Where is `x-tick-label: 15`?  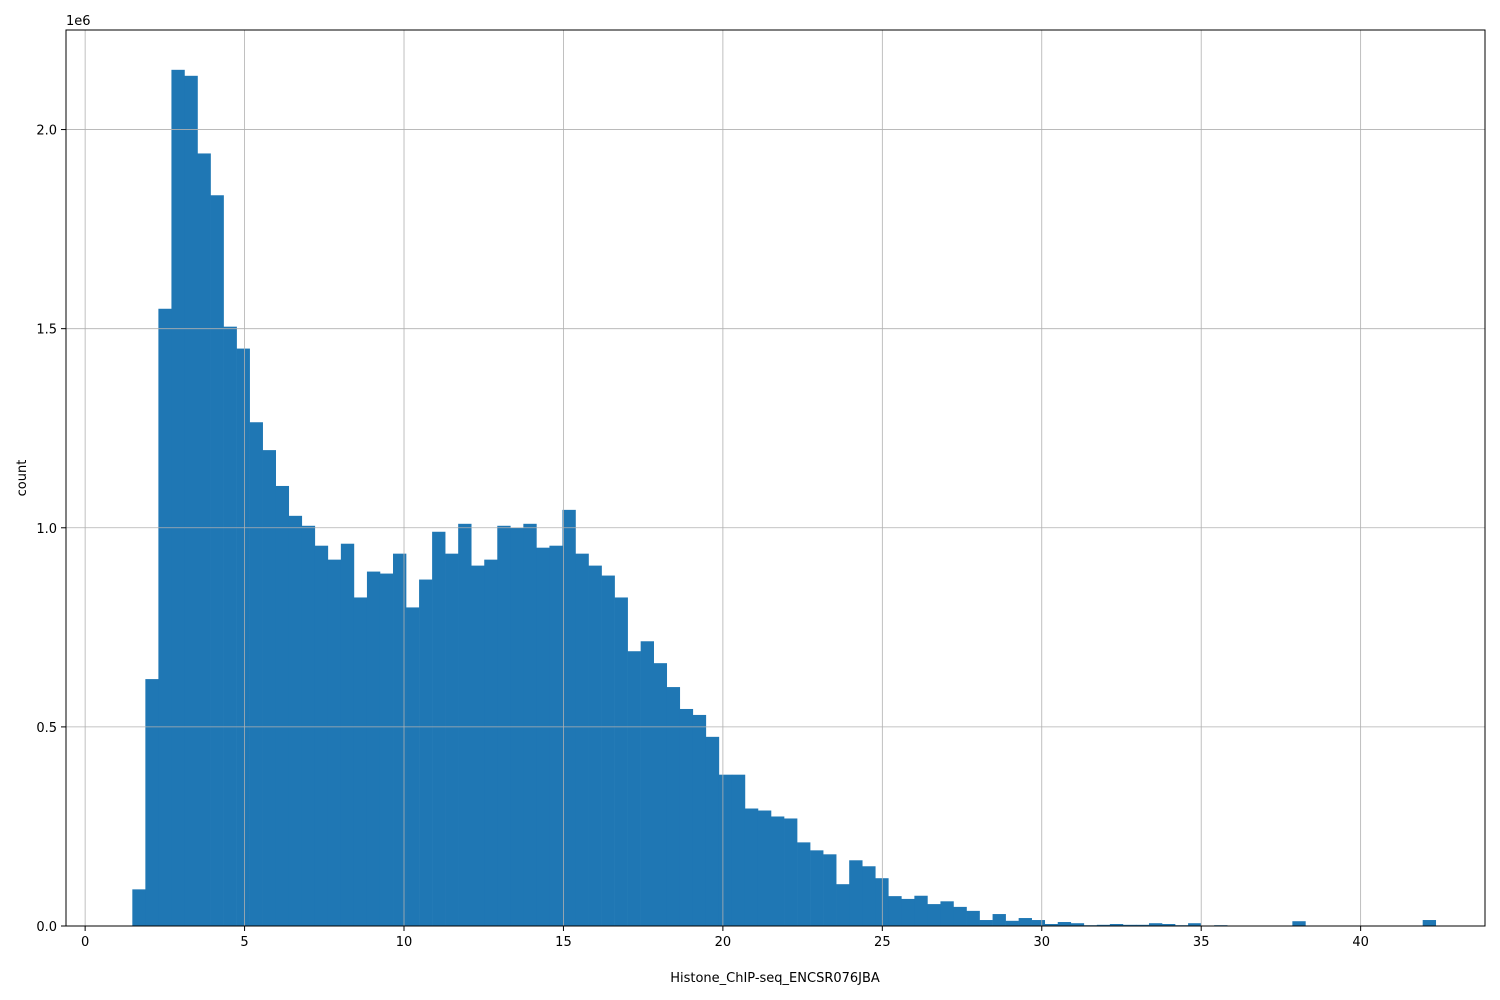 x-tick-label: 15 is located at coordinates (563, 942).